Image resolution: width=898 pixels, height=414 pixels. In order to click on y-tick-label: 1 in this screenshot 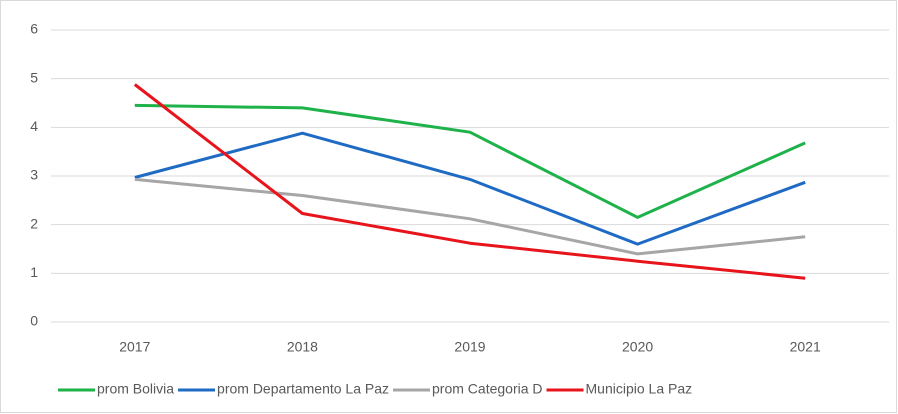, I will do `click(34, 272)`.